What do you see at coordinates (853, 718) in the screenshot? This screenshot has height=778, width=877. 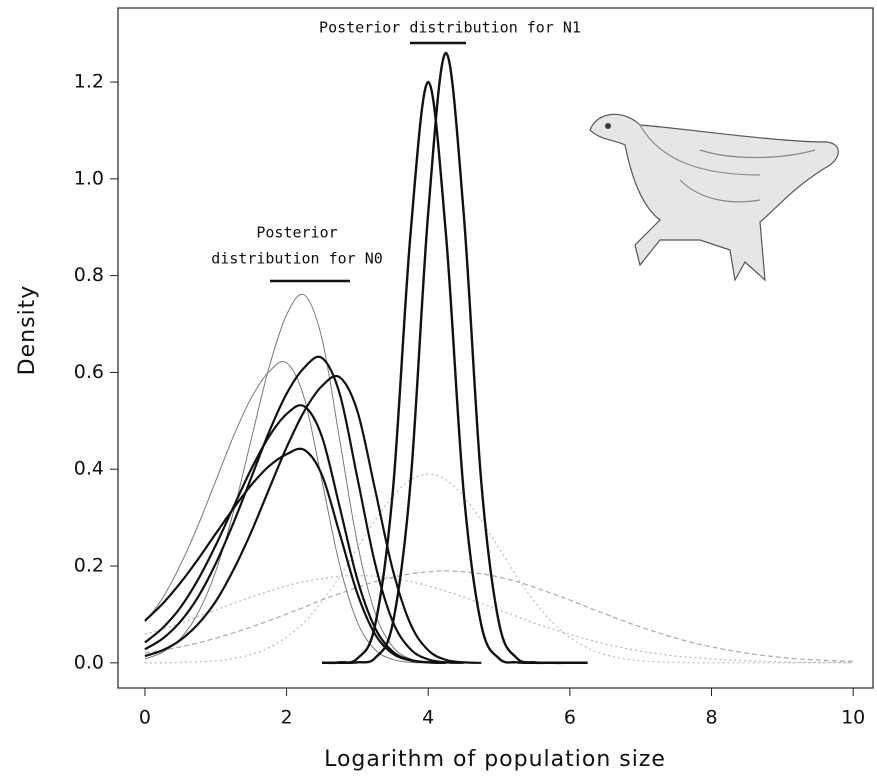 I see `x-tick-label: 10` at bounding box center [853, 718].